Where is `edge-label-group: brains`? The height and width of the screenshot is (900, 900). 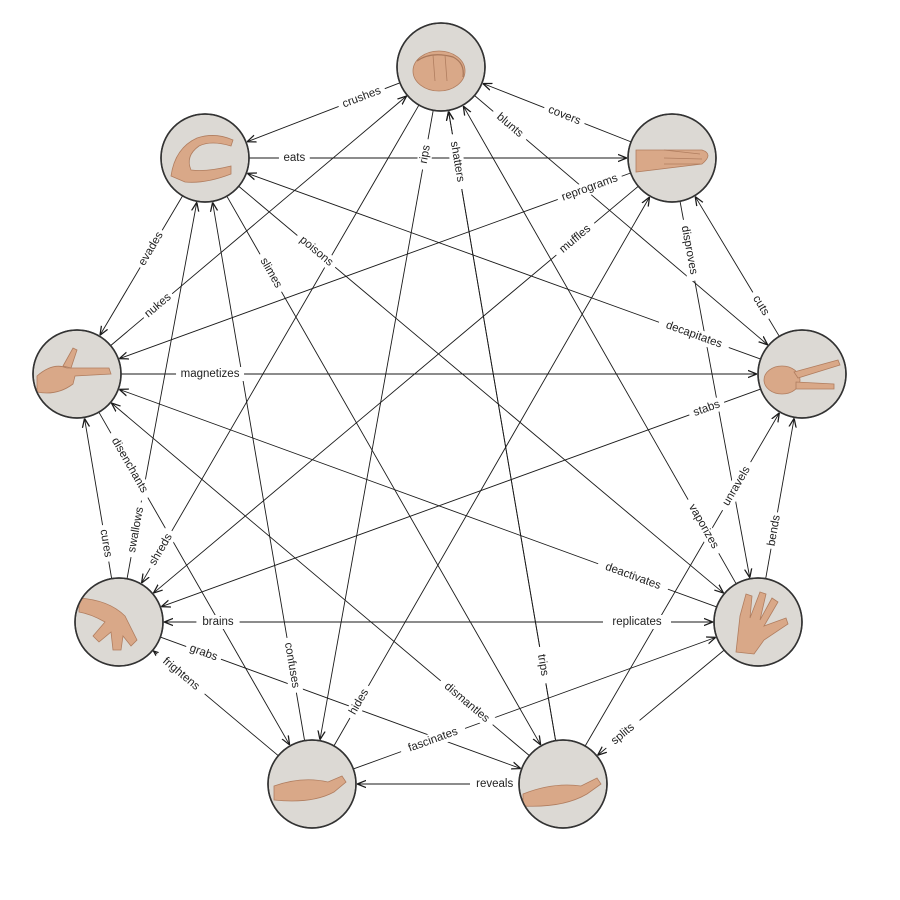 edge-label-group: brains is located at coordinates (218, 622).